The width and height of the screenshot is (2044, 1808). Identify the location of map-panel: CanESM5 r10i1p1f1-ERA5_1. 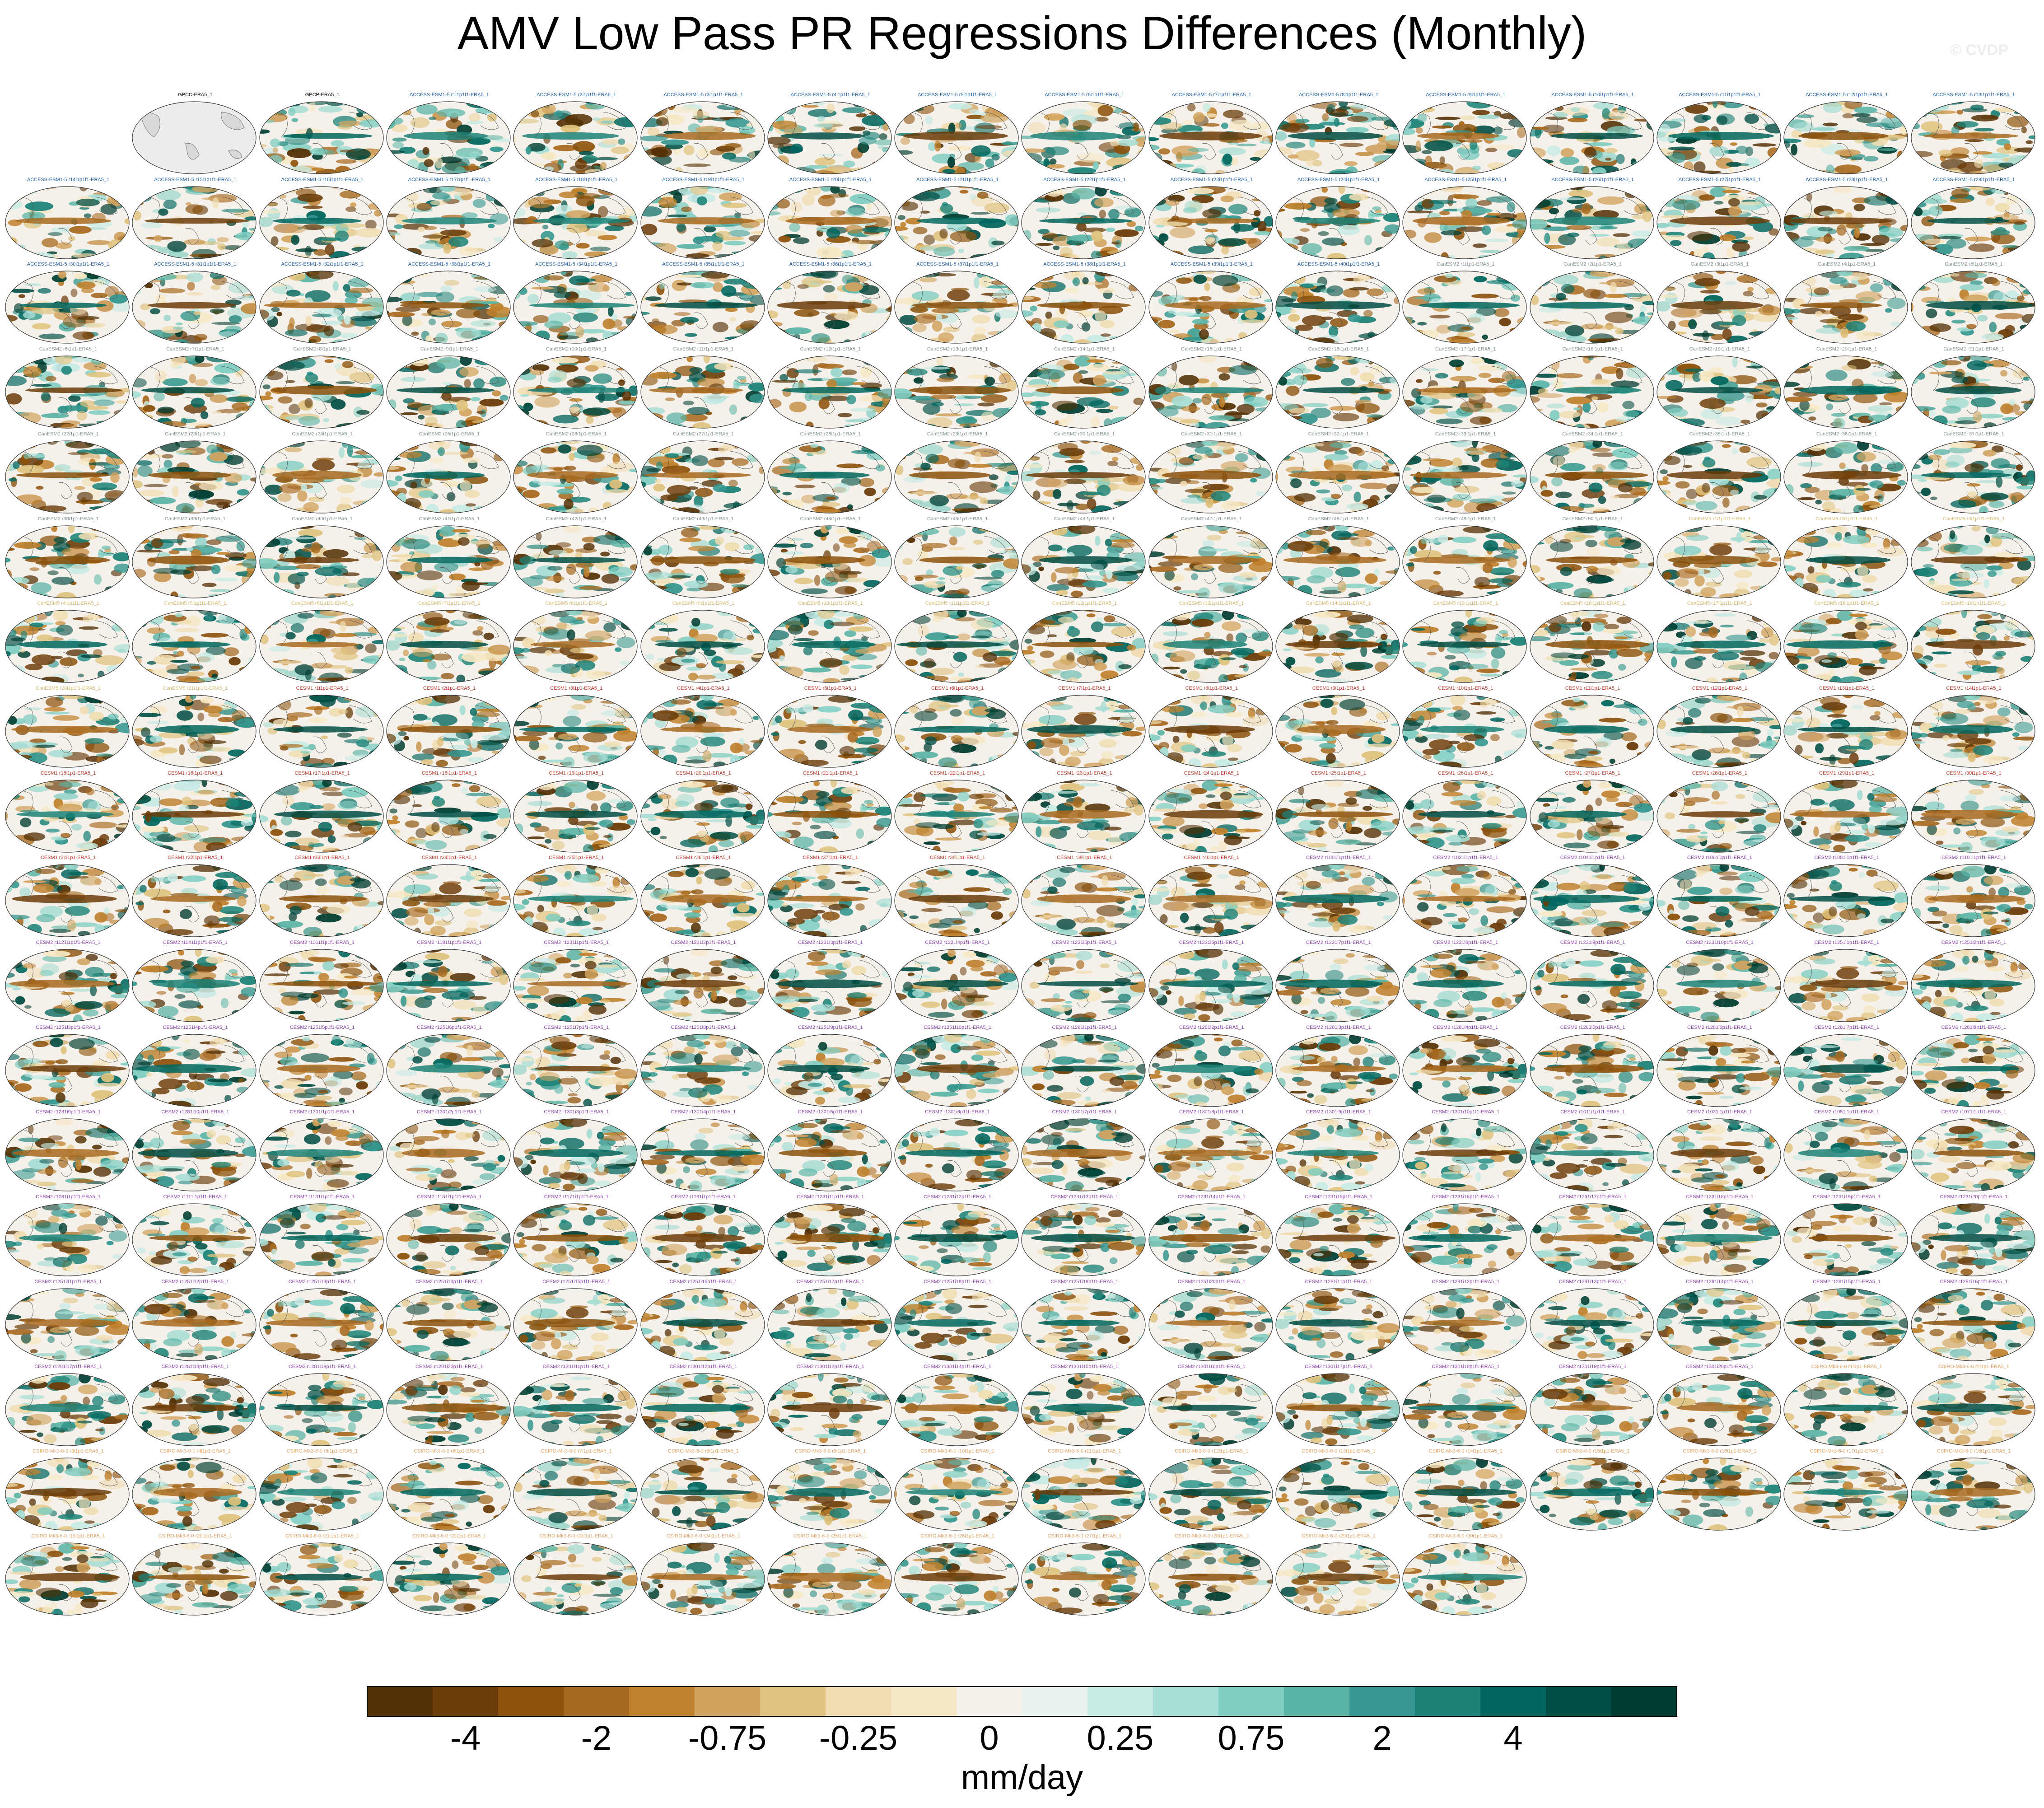
(830, 642).